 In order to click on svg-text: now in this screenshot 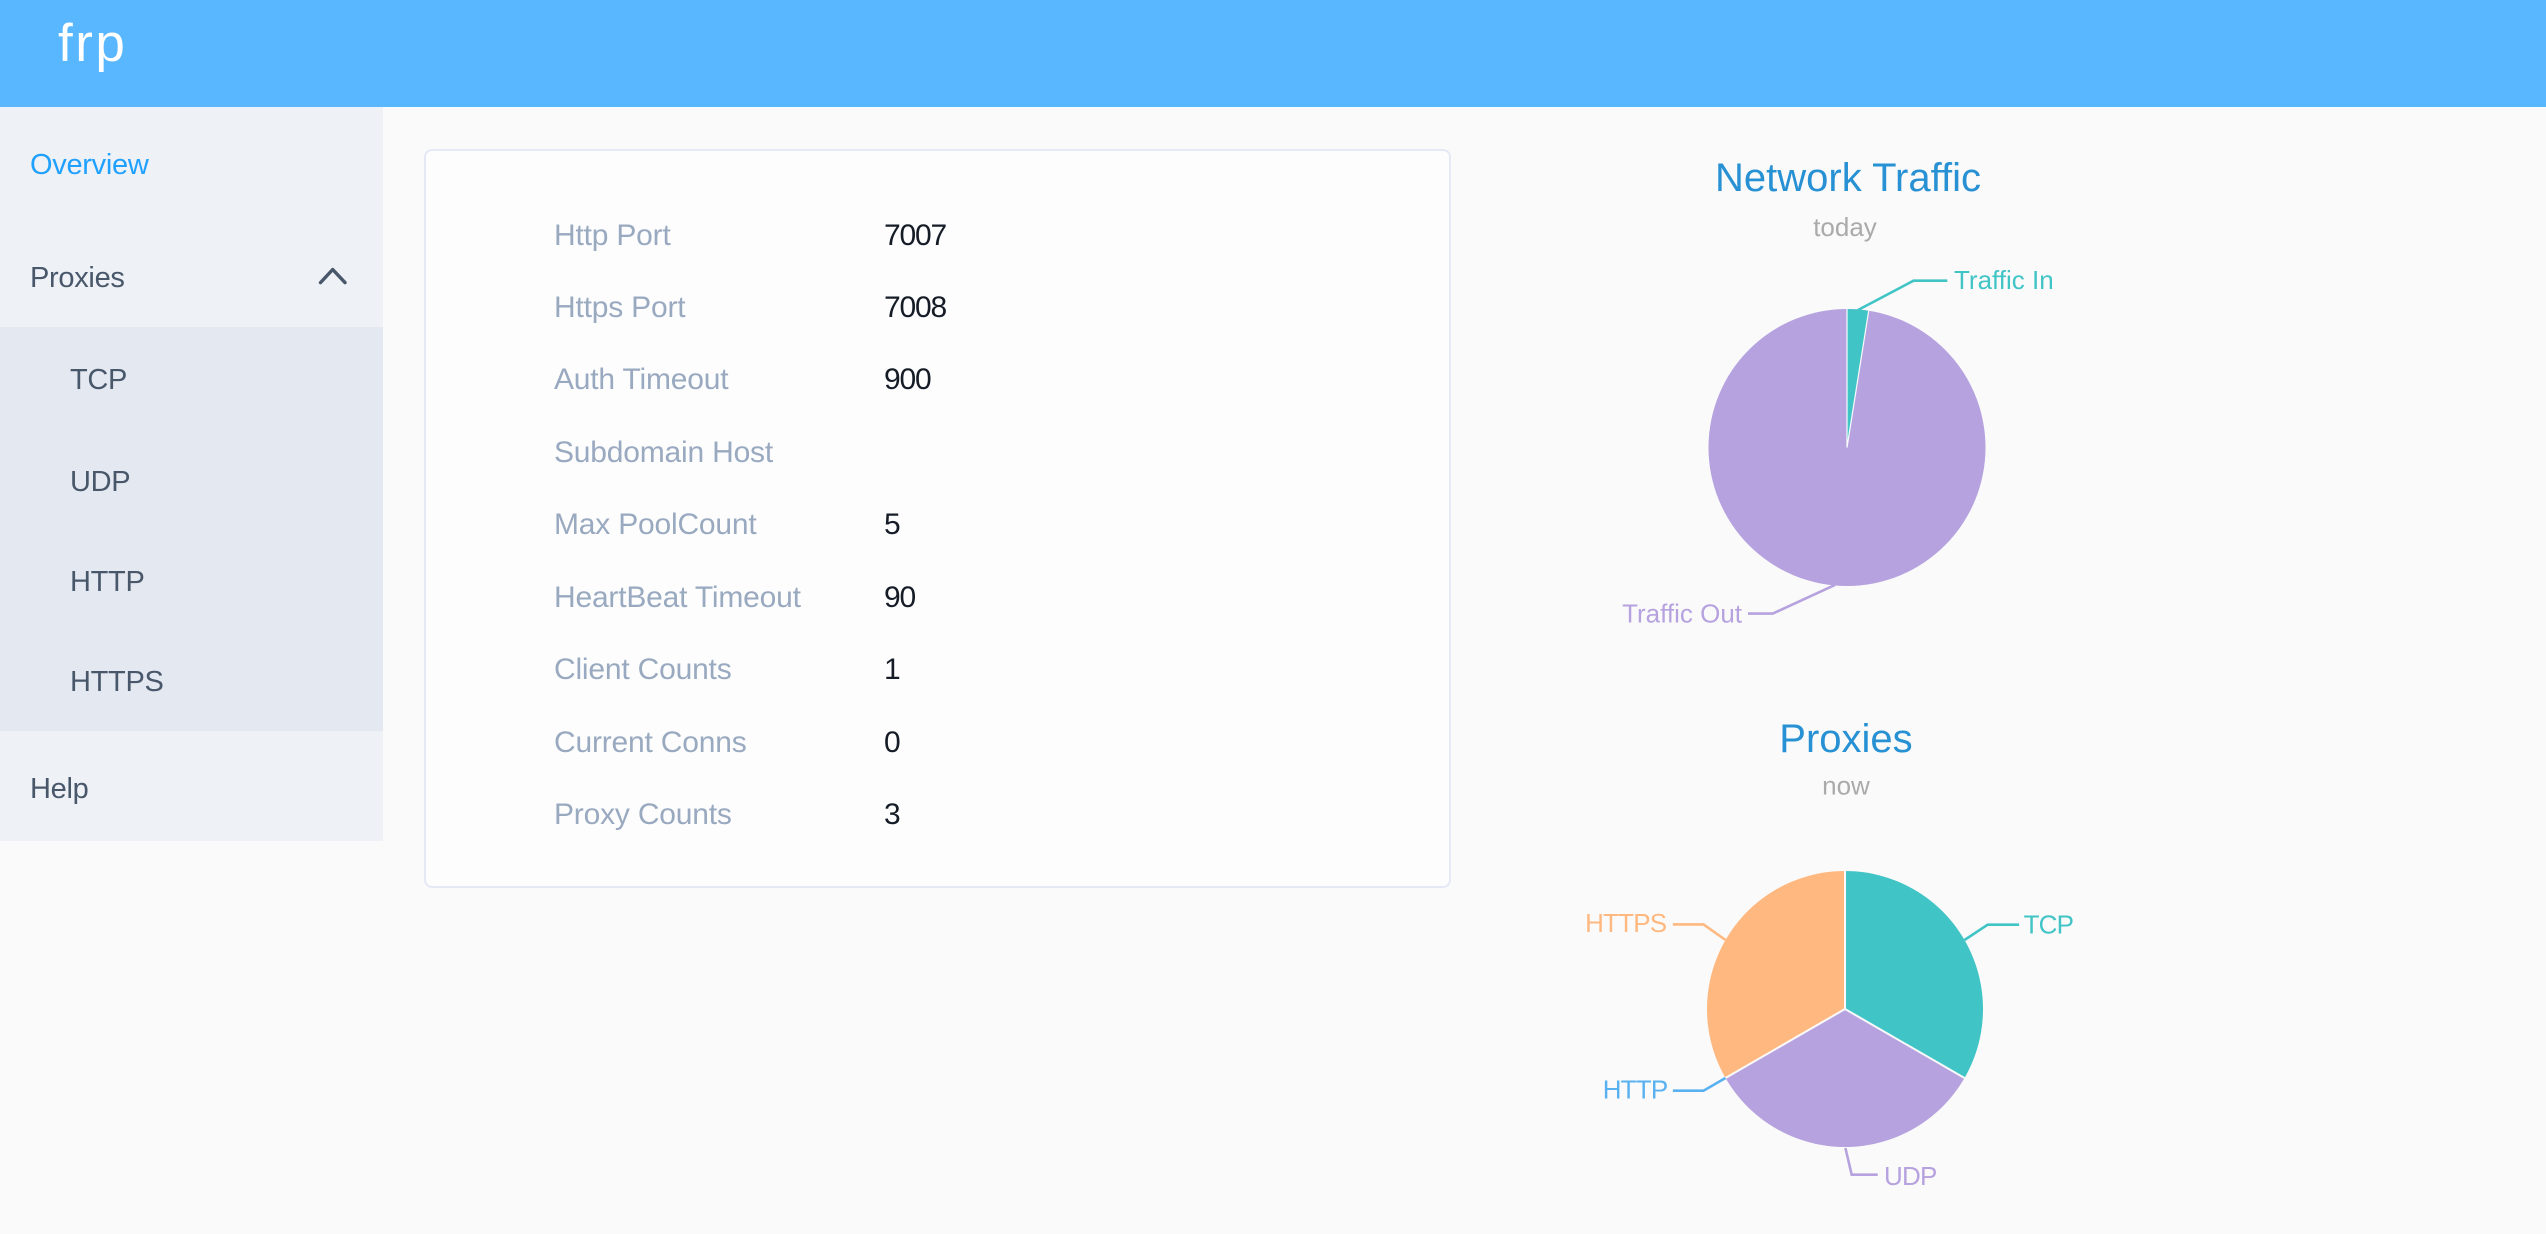, I will do `click(1846, 786)`.